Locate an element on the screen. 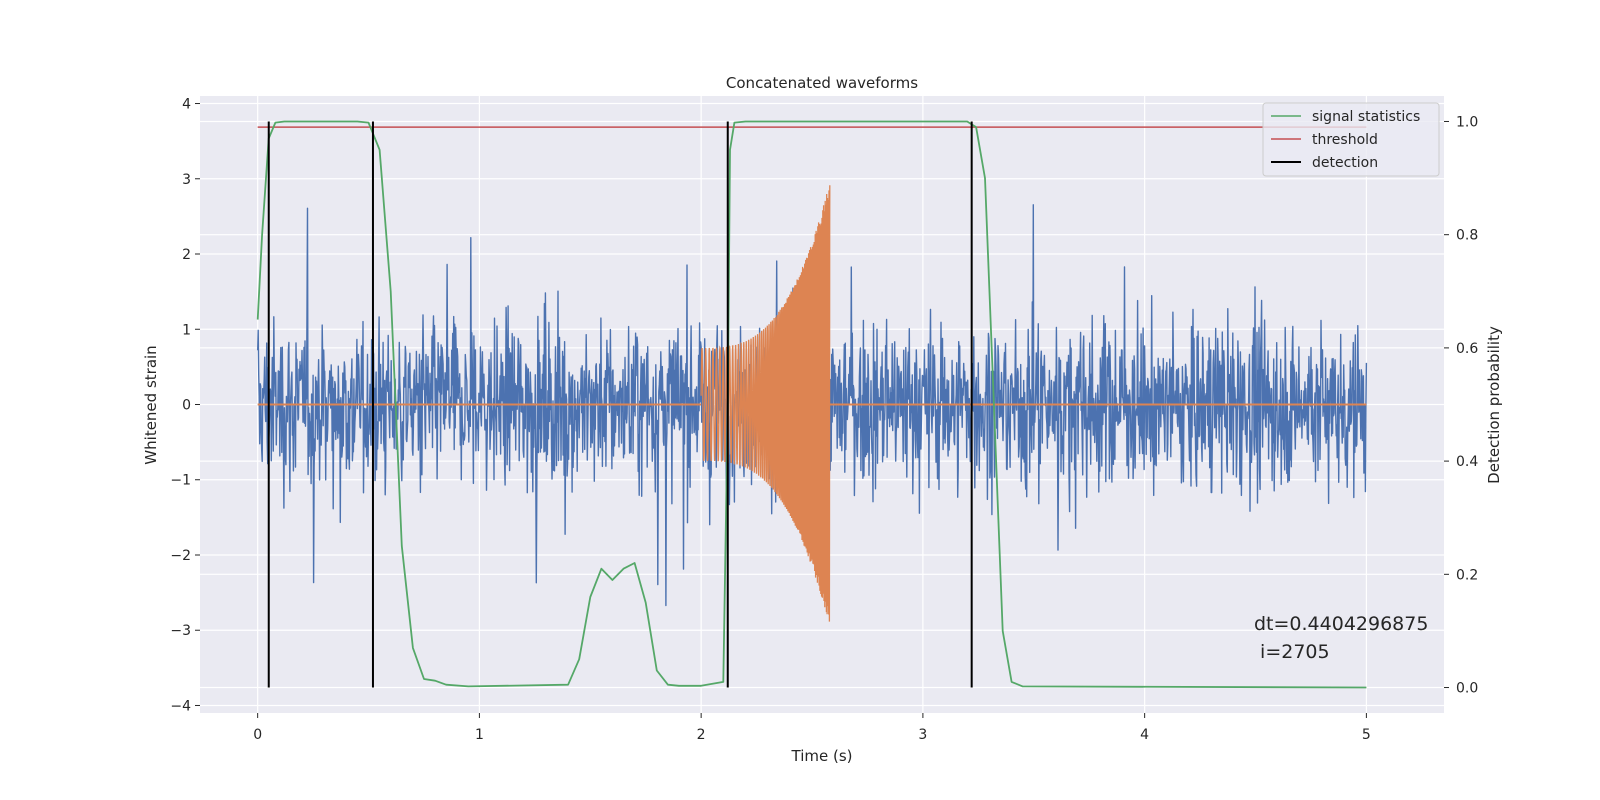 The width and height of the screenshot is (1600, 800). y-tick-label: 1 is located at coordinates (186, 330).